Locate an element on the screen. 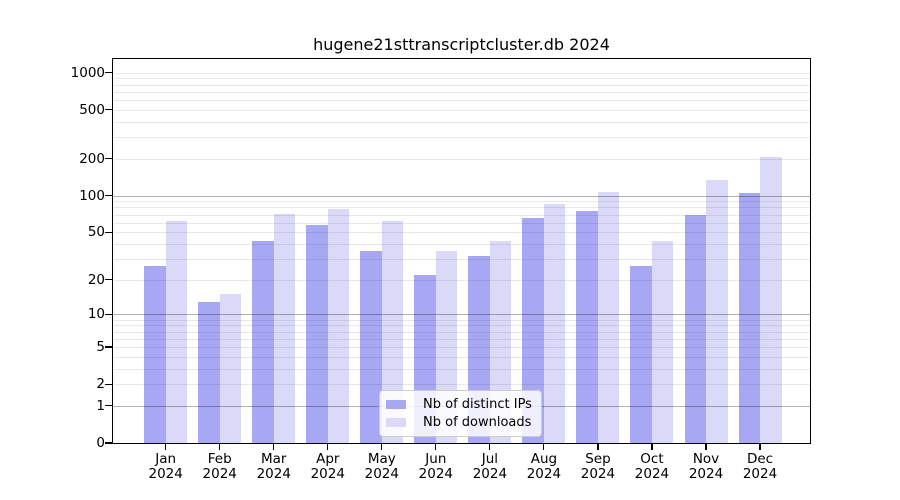 This screenshot has width=900, height=500. y-tick-label-50: 50 is located at coordinates (96, 232).